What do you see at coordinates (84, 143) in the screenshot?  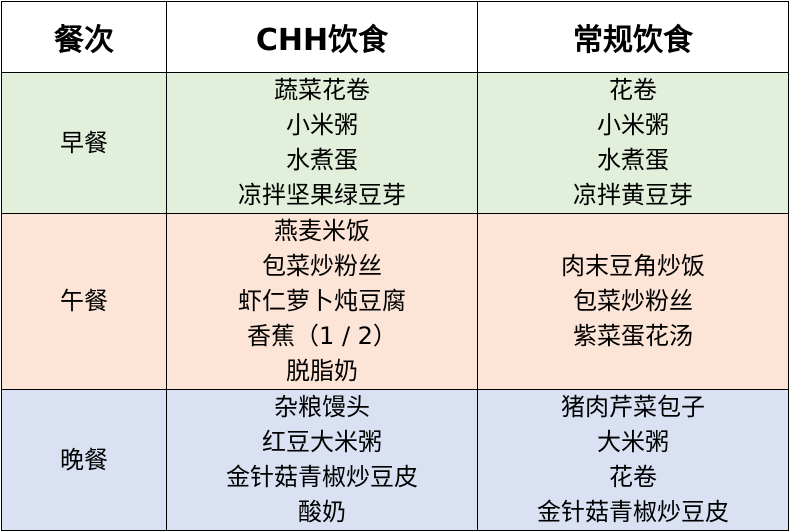 I see `meal-cell: 早餐` at bounding box center [84, 143].